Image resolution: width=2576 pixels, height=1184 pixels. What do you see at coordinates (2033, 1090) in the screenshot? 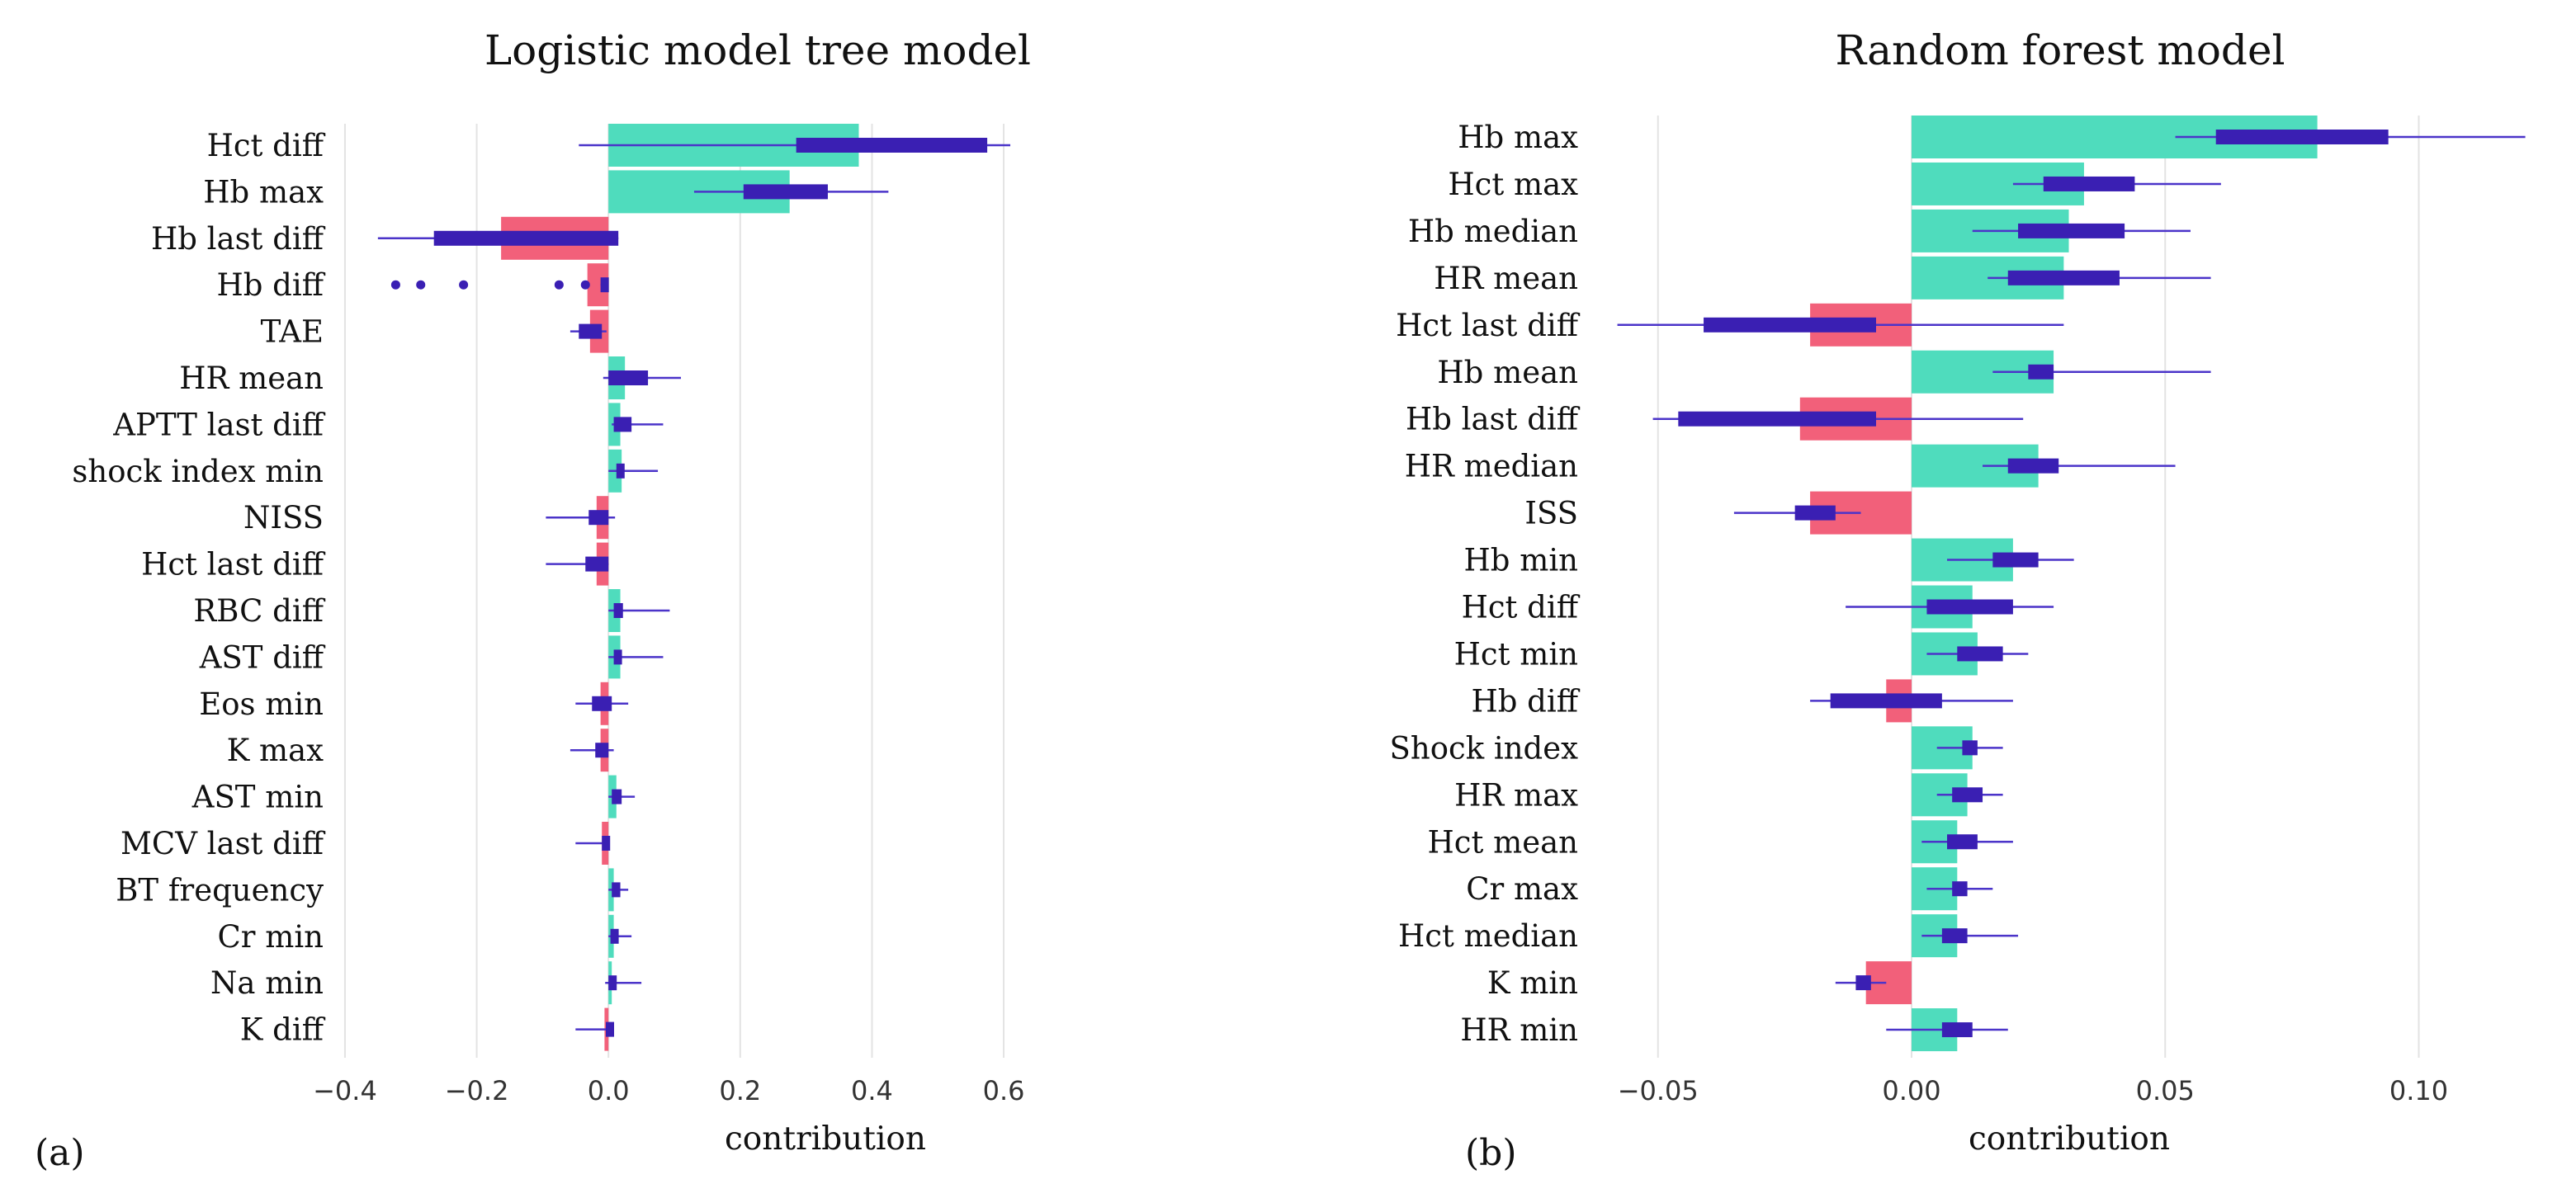
I see `panel-b-x-ticks: −0.05 0.00 0.05 0.10` at bounding box center [2033, 1090].